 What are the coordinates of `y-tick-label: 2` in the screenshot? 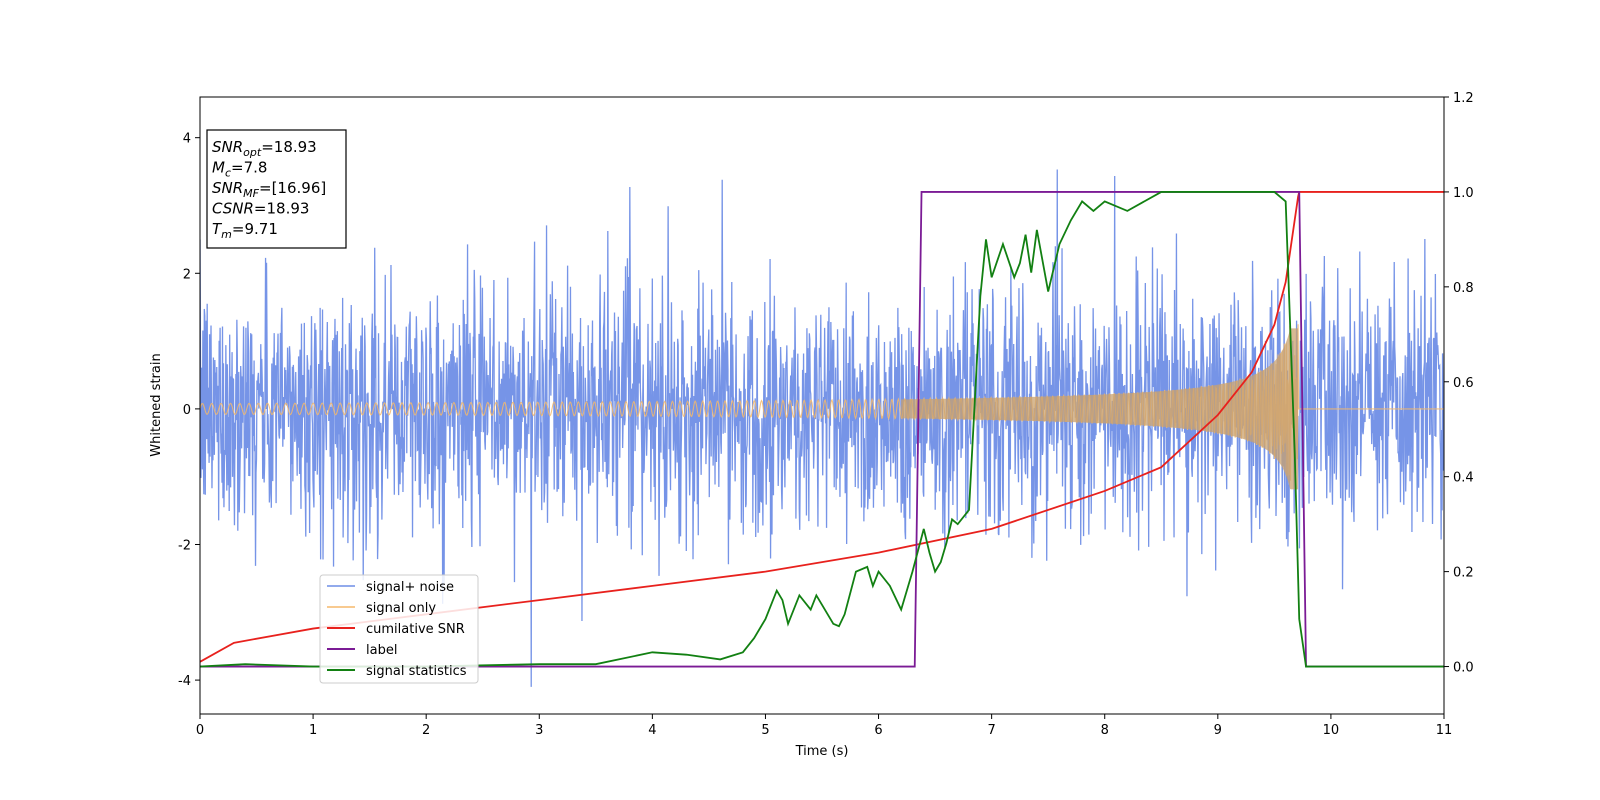 It's located at (187, 274).